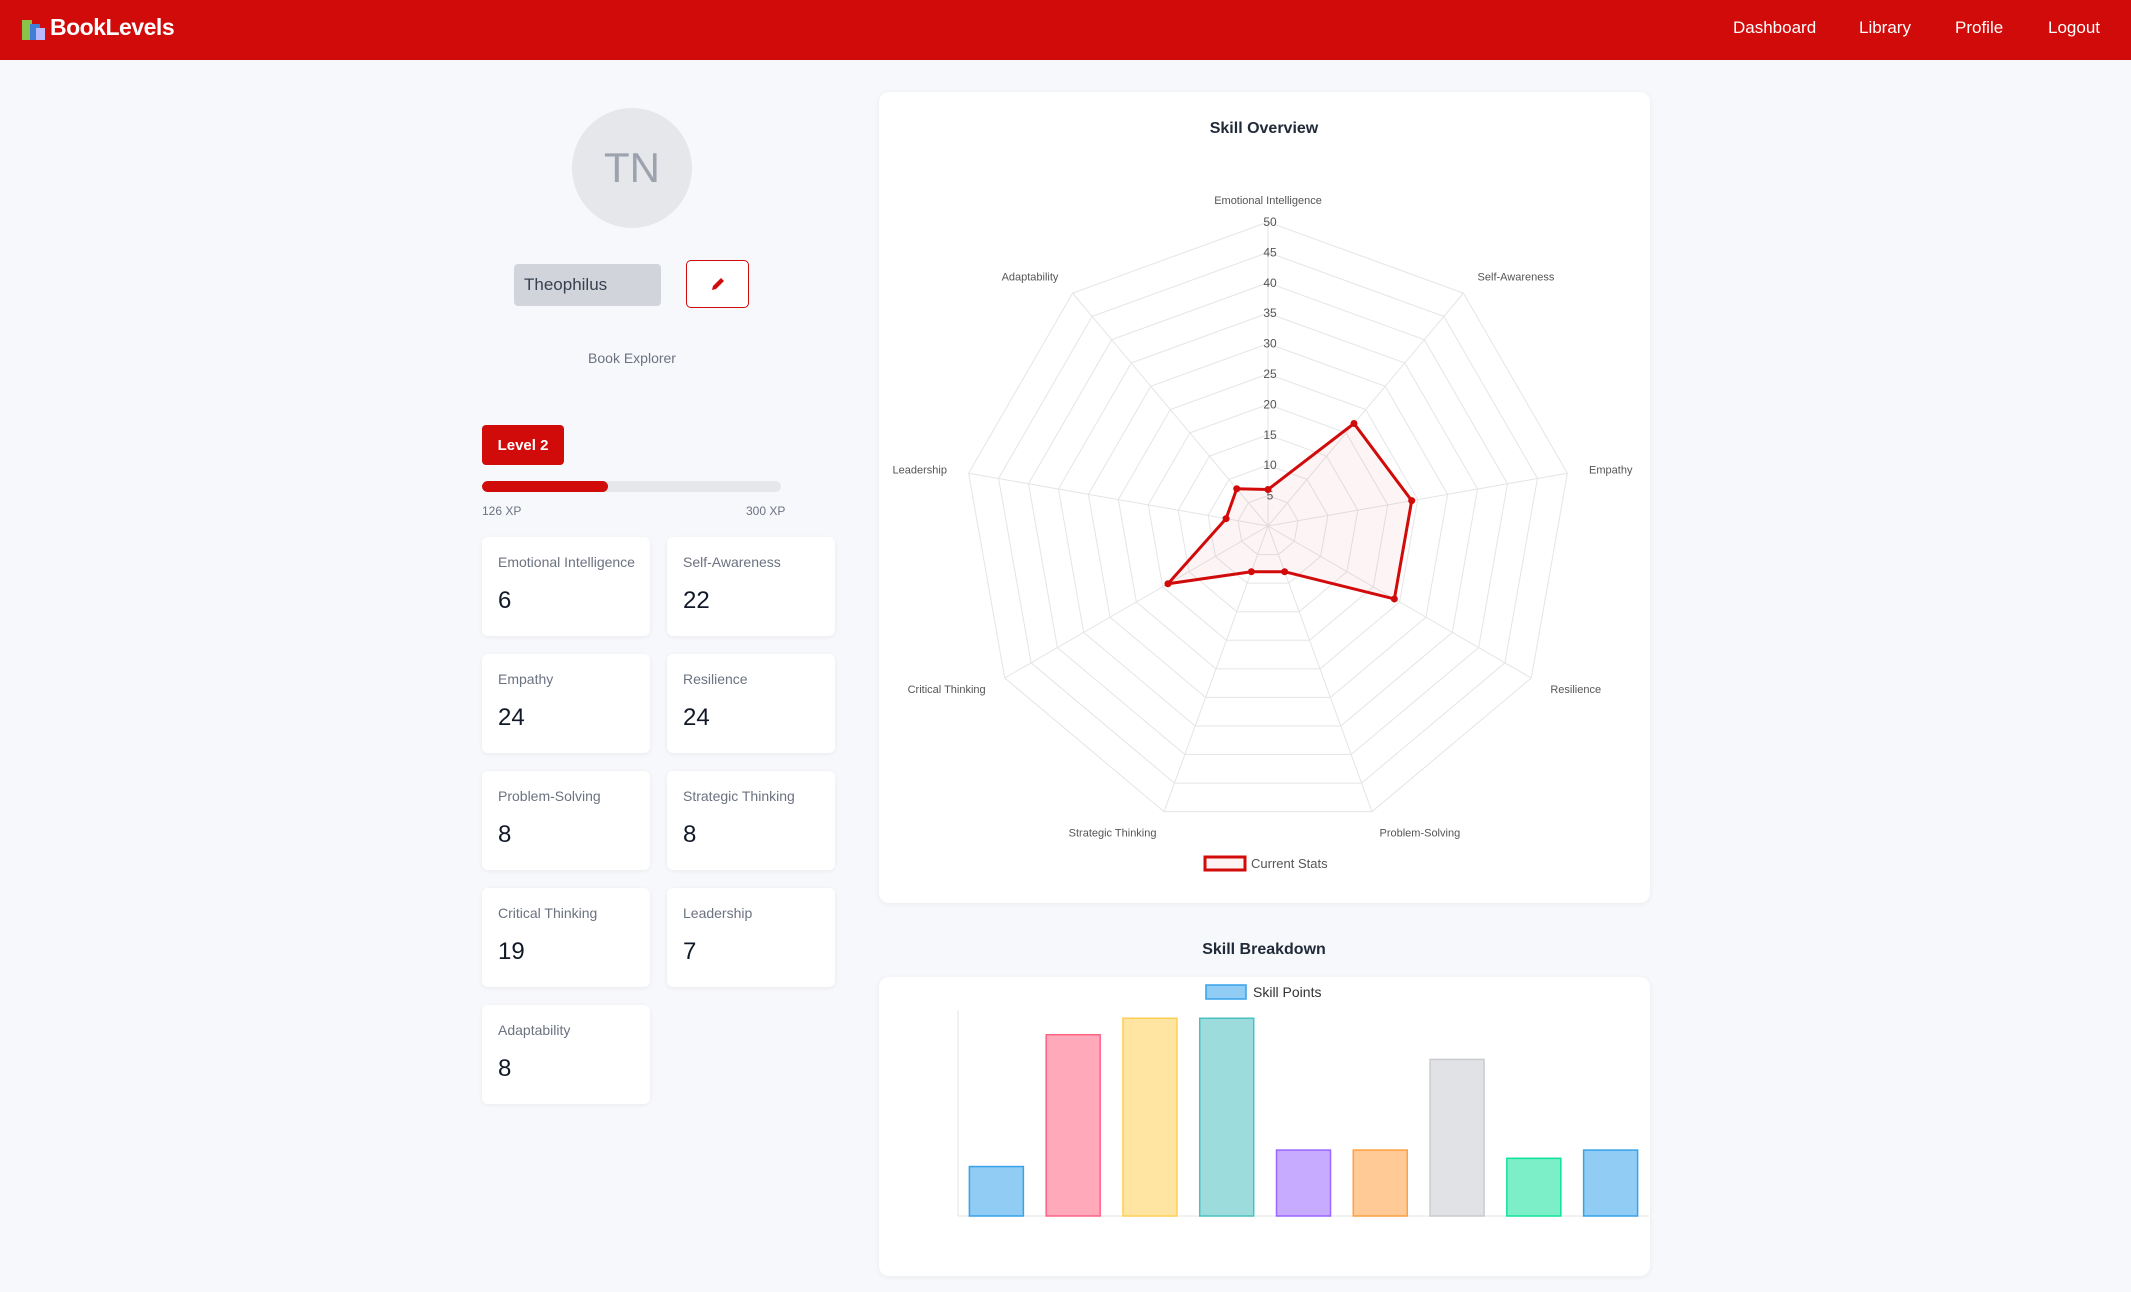  I want to click on axis-label: Leadership, so click(920, 470).